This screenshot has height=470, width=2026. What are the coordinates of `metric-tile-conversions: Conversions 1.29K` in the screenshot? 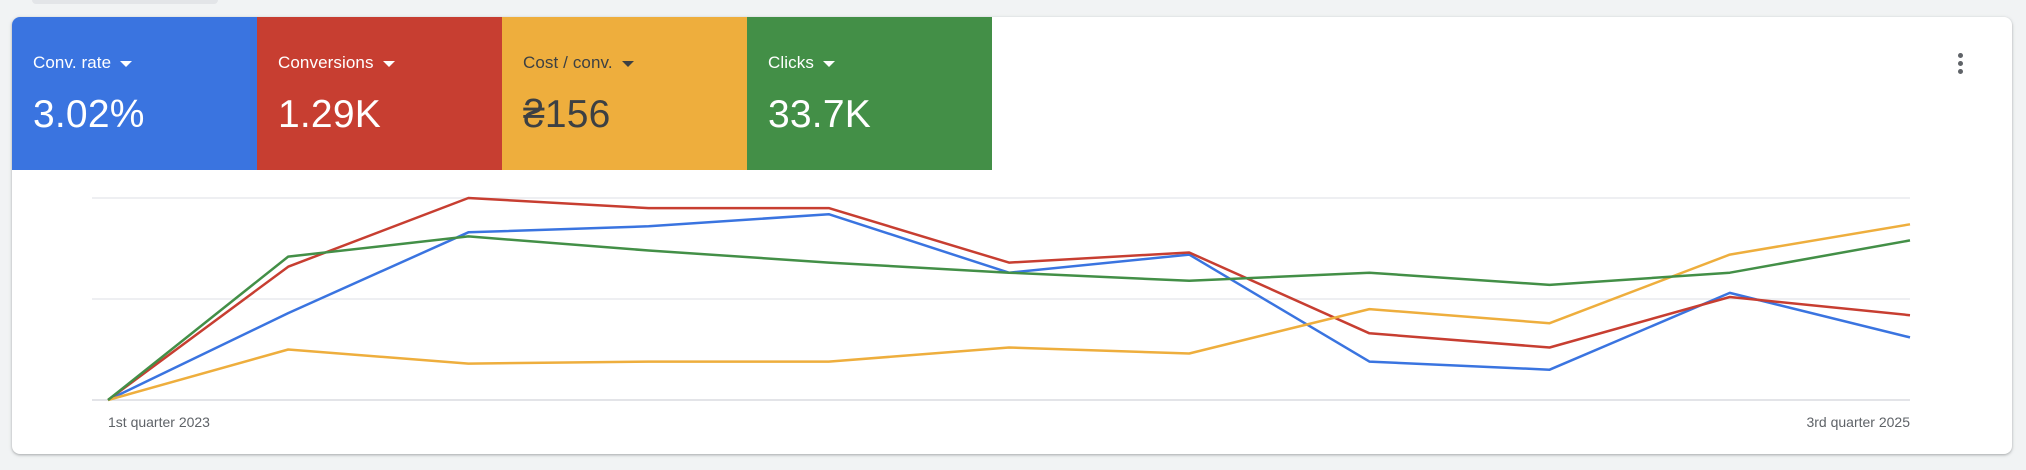 It's located at (379, 93).